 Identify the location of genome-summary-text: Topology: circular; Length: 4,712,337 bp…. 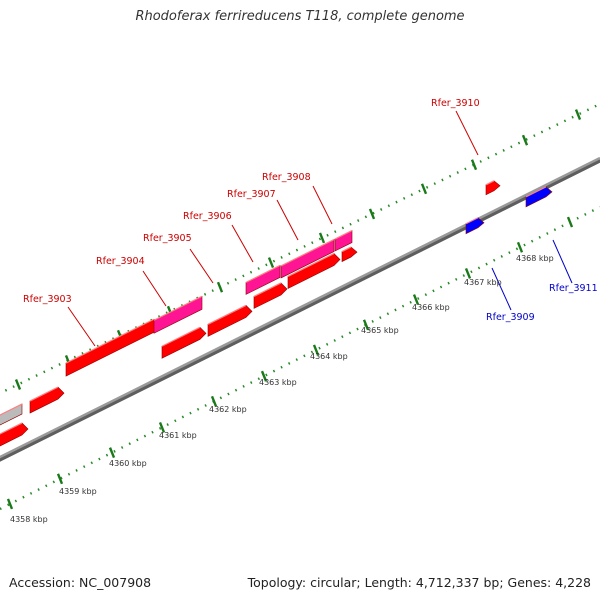
(419, 582).